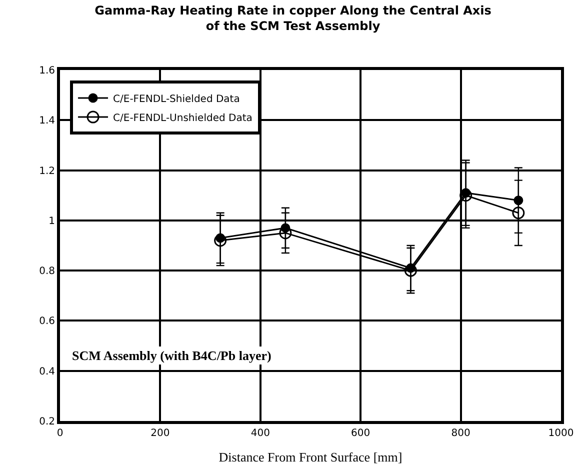 The image size is (586, 476). I want to click on x-tick-label: 400, so click(260, 433).